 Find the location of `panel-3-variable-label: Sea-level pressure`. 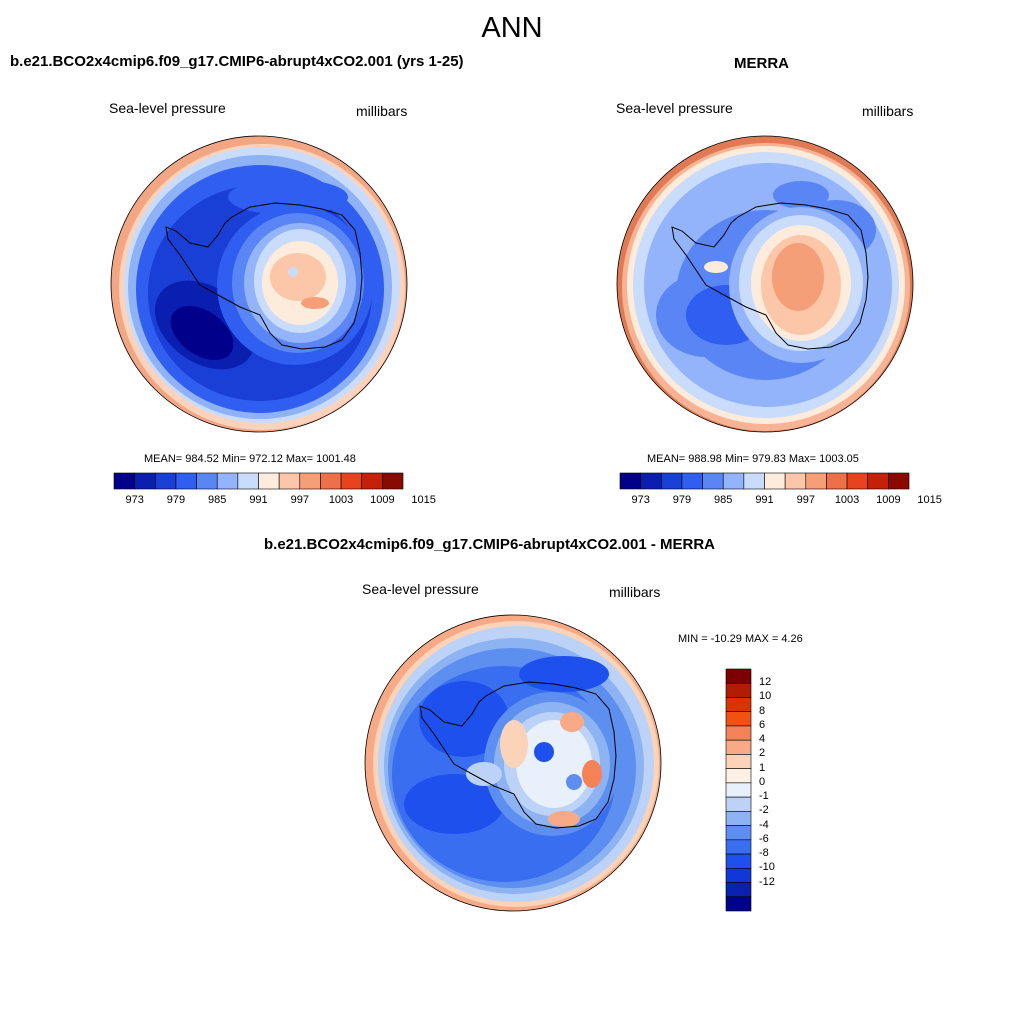

panel-3-variable-label: Sea-level pressure is located at coordinates (420, 589).